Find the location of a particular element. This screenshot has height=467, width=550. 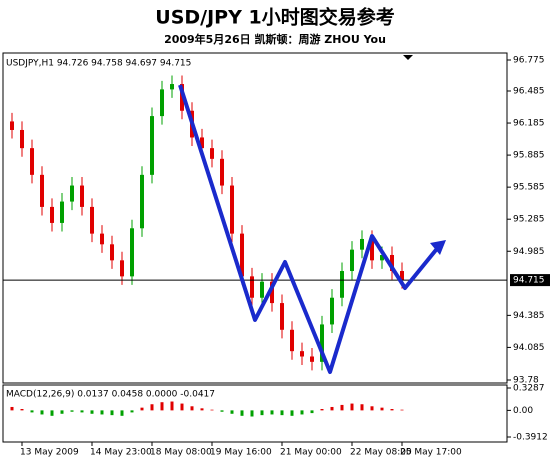

last-price-label: 94.715 is located at coordinates (529, 281).